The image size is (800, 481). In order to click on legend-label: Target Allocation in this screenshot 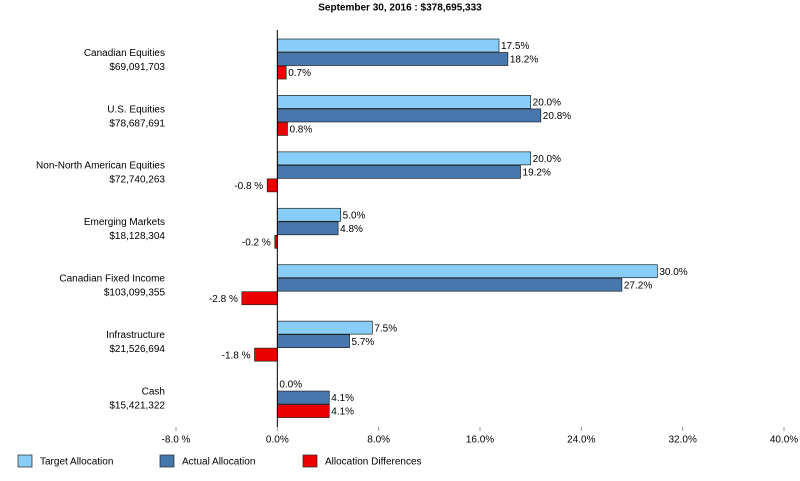, I will do `click(76, 462)`.